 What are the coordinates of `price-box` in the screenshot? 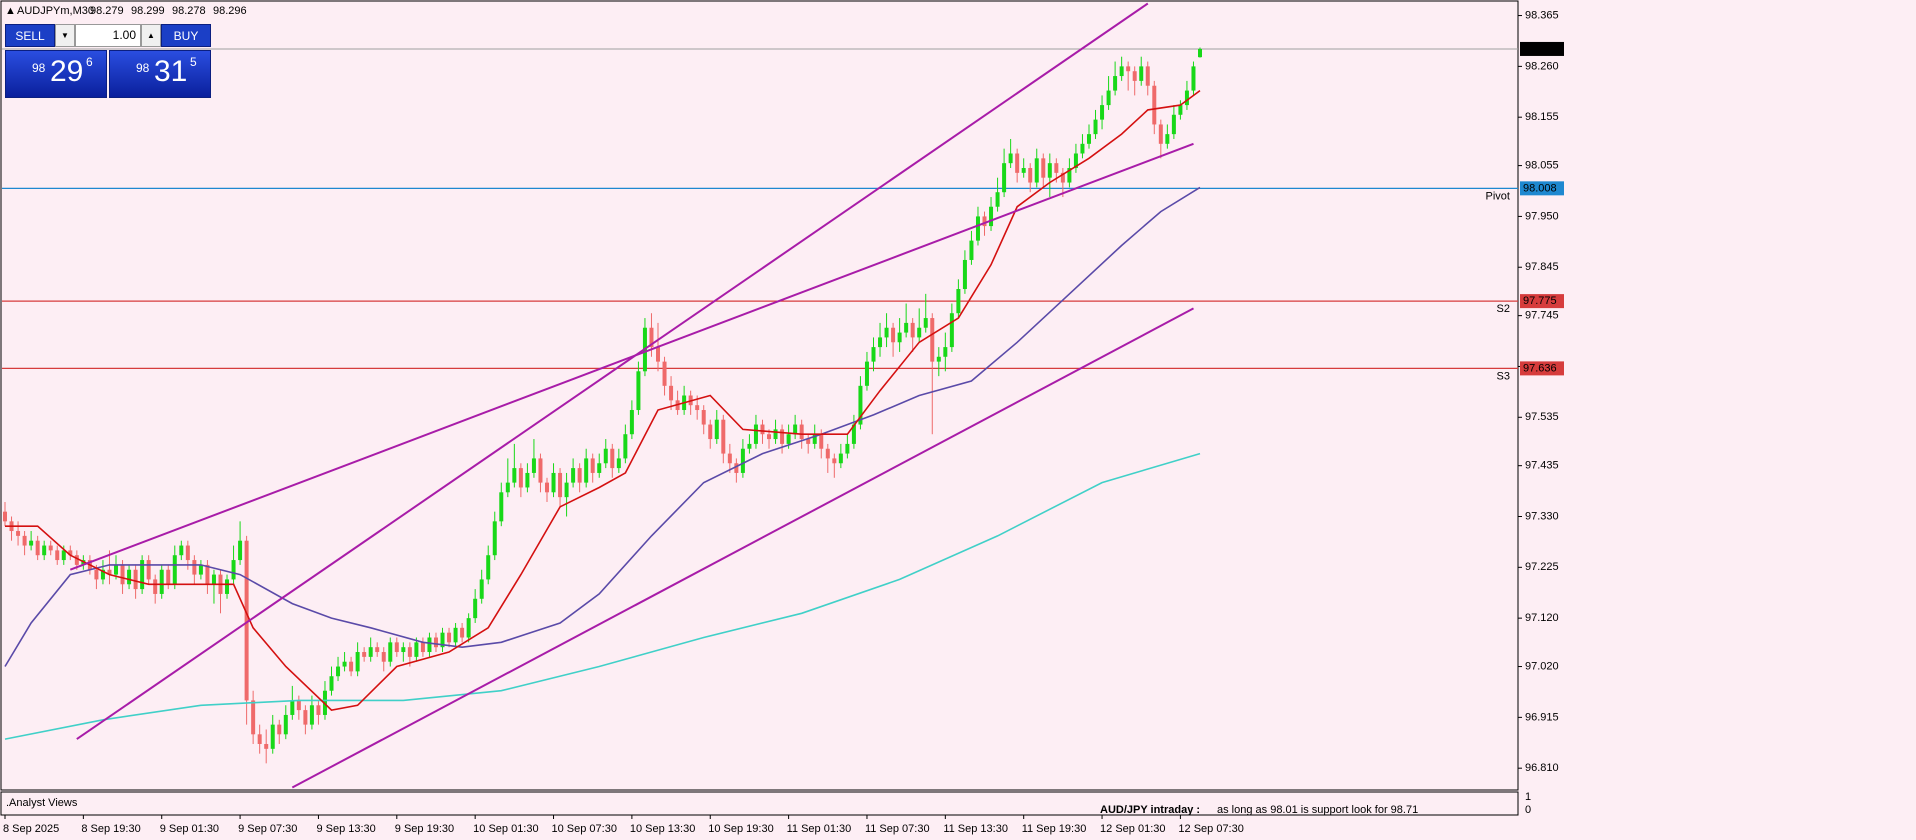 It's located at (1542, 48).